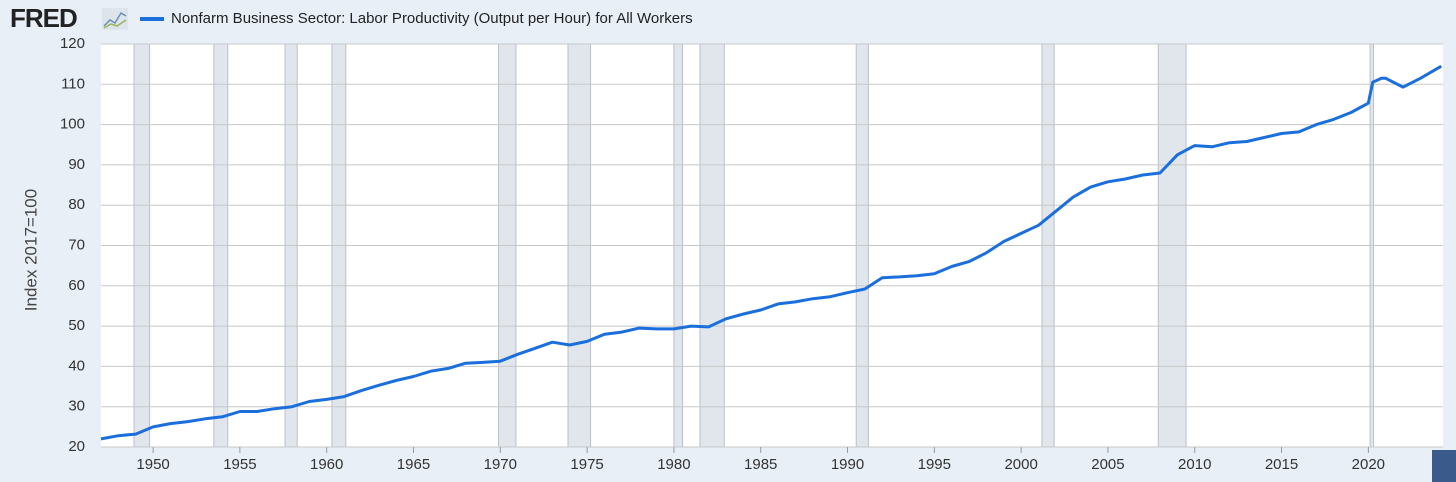 The image size is (1456, 482). What do you see at coordinates (76, 365) in the screenshot?
I see `y-tick-label: 40` at bounding box center [76, 365].